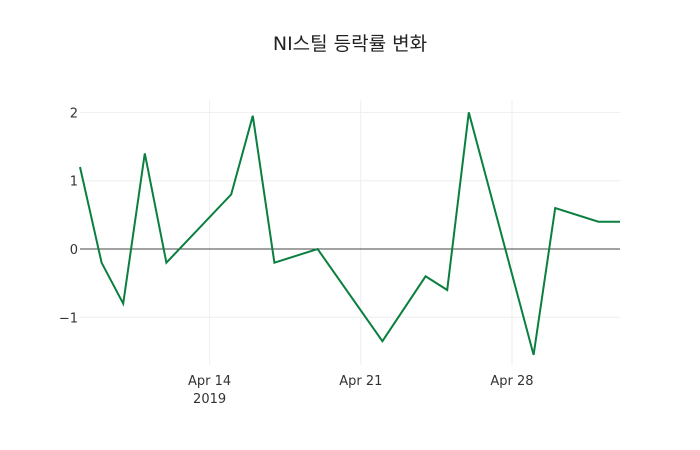 The width and height of the screenshot is (700, 450). I want to click on y-axis-ticks: 2 1 0 −1, so click(68, 216).